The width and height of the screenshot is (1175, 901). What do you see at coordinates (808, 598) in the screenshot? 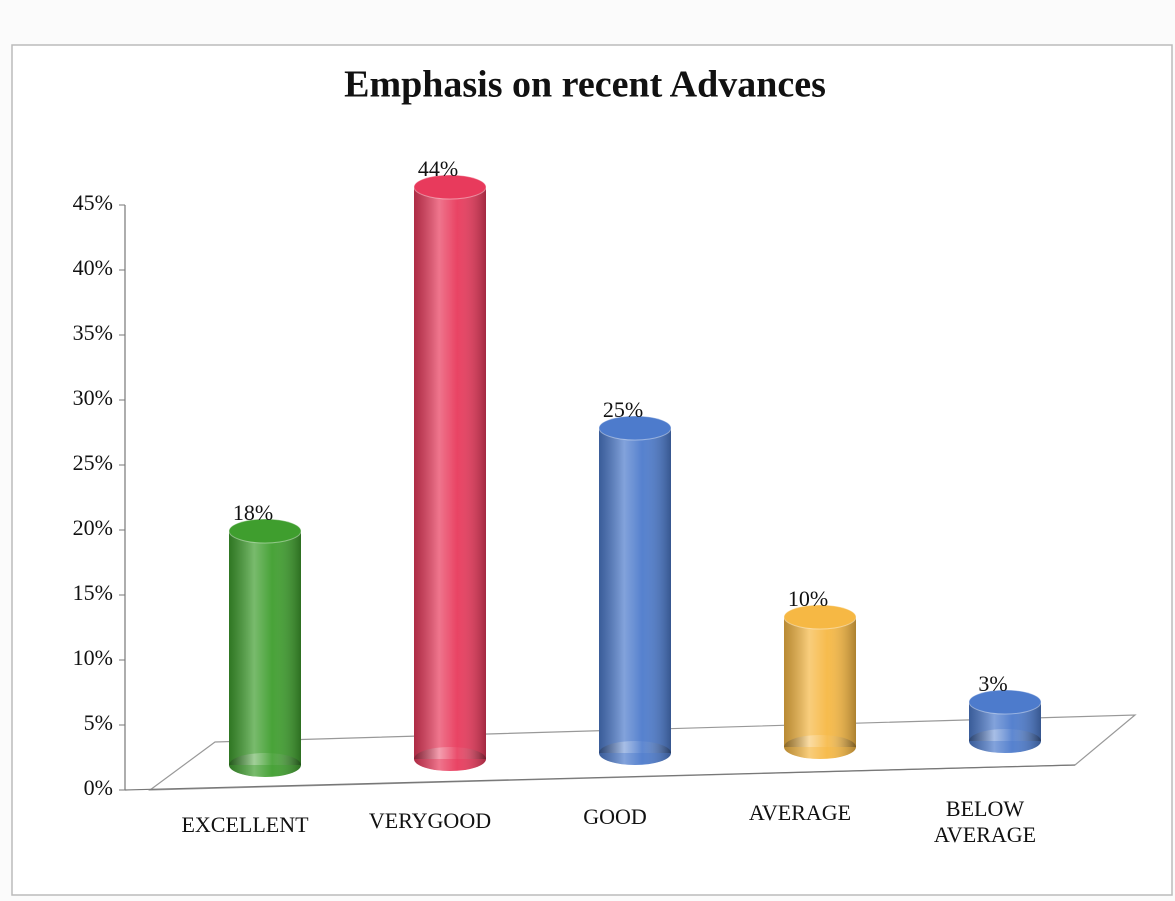
I see `value-label: 10%` at bounding box center [808, 598].